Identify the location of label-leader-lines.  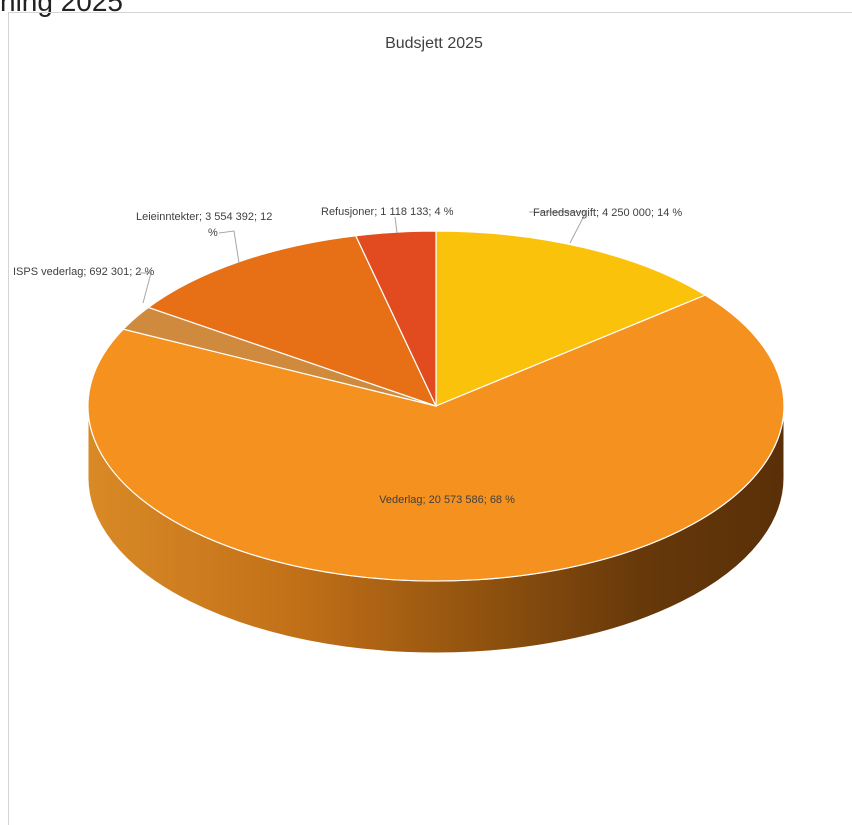
(363, 257).